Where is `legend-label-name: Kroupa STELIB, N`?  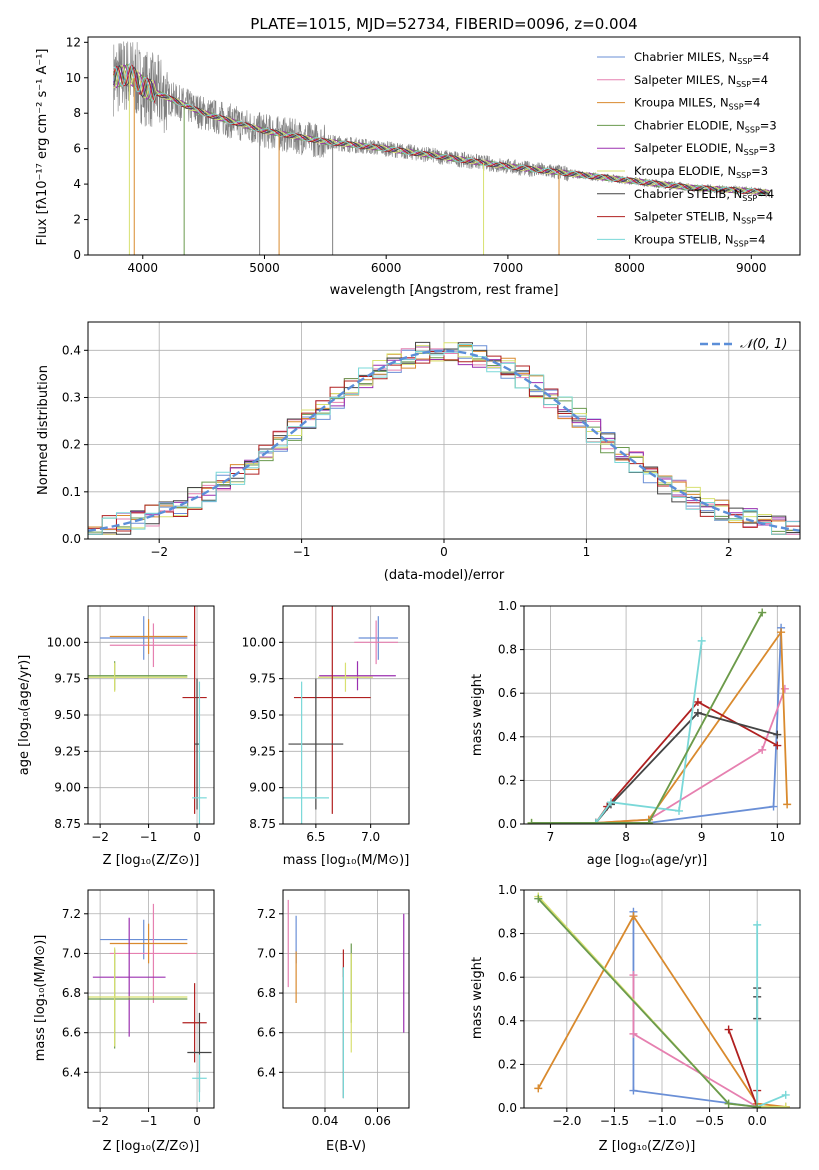
legend-label-name: Kroupa STELIB, N is located at coordinates (684, 239).